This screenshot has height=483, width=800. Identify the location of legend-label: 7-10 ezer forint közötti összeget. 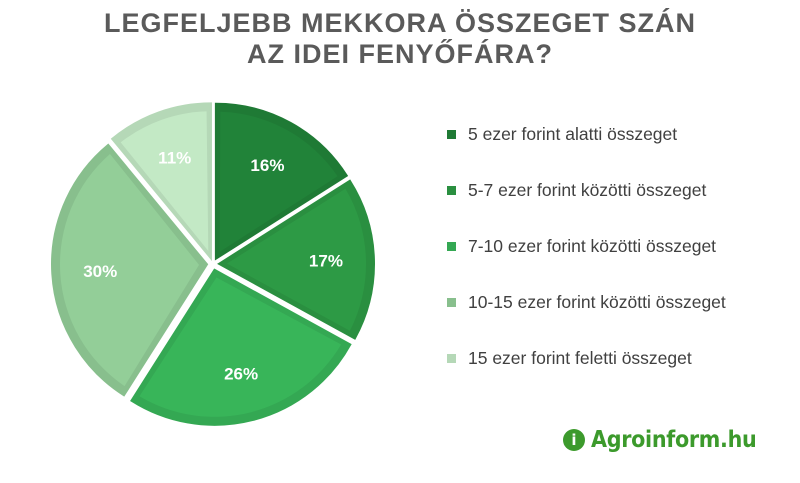
(592, 246).